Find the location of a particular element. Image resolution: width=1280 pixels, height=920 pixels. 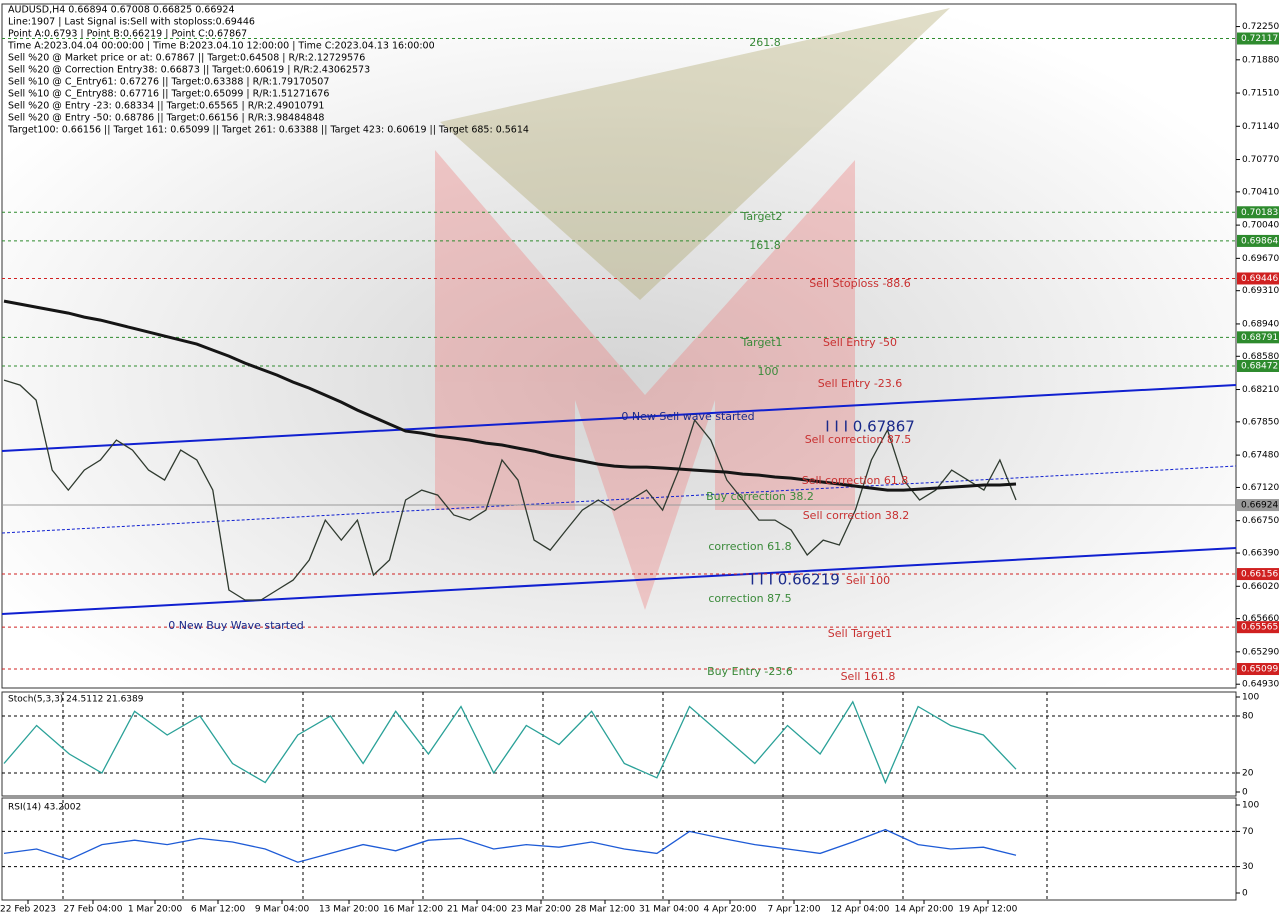

y-tick-label: 100 is located at coordinates (1250, 698).